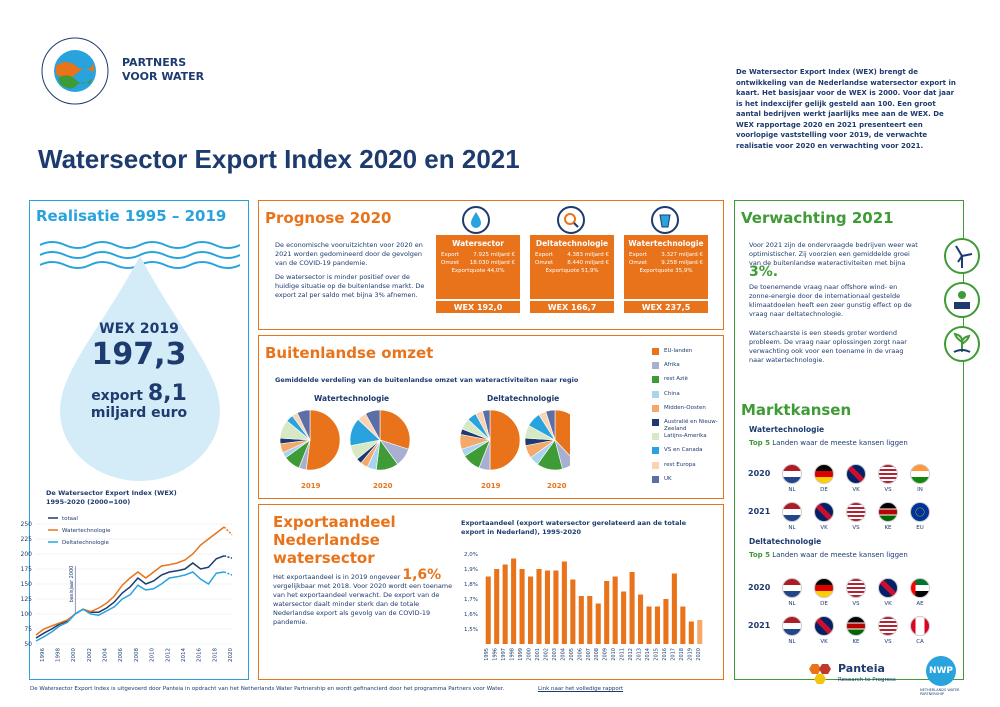 Image resolution: width=1000 pixels, height=707 pixels. Describe the element at coordinates (668, 478) in the screenshot. I see `legend-label: UK` at that location.